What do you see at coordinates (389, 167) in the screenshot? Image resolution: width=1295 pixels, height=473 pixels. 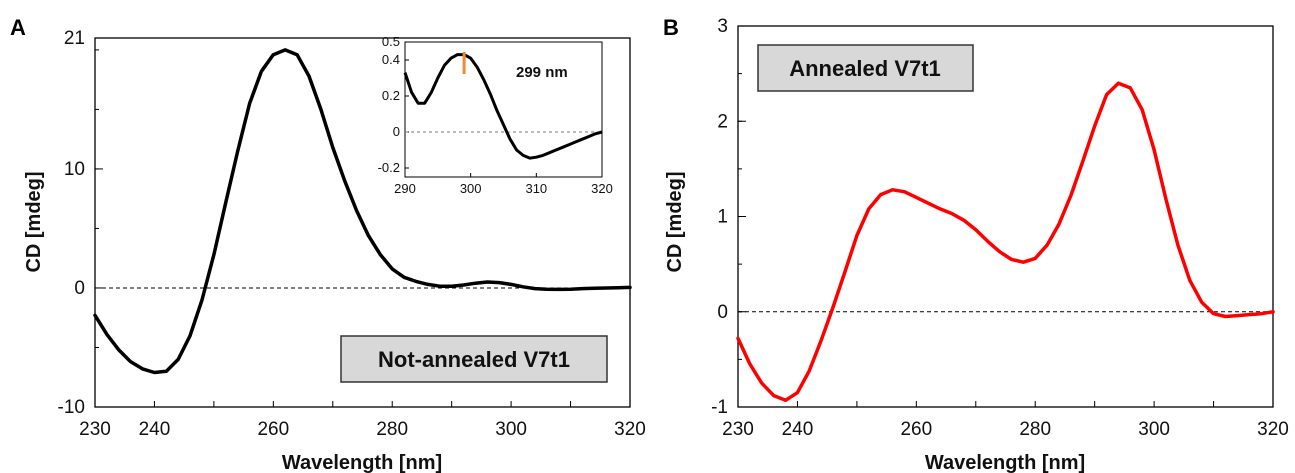 I see `inset-y-tick-label: -0.2` at bounding box center [389, 167].